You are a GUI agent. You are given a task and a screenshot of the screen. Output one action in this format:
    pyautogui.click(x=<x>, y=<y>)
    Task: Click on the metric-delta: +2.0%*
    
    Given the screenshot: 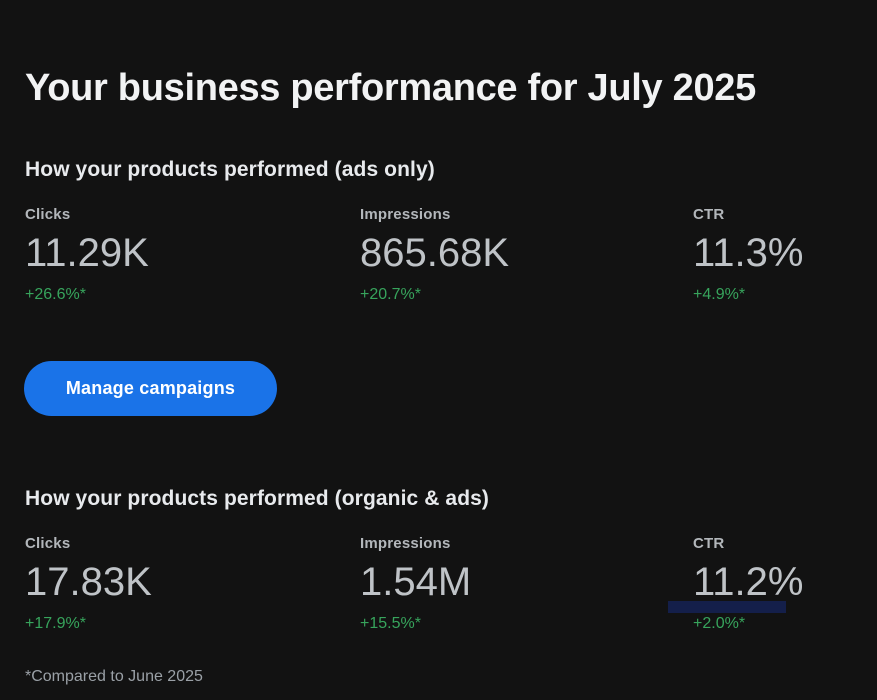 What is the action you would take?
    pyautogui.click(x=719, y=623)
    